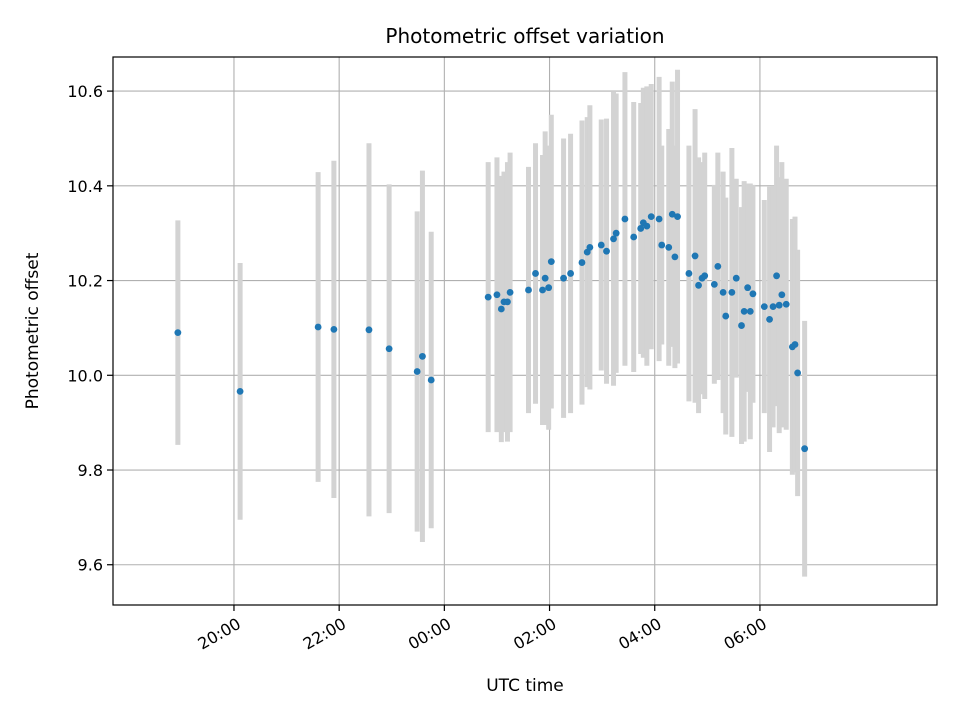  Describe the element at coordinates (639, 634) in the screenshot. I see `x-tick-label: 04:00` at that location.